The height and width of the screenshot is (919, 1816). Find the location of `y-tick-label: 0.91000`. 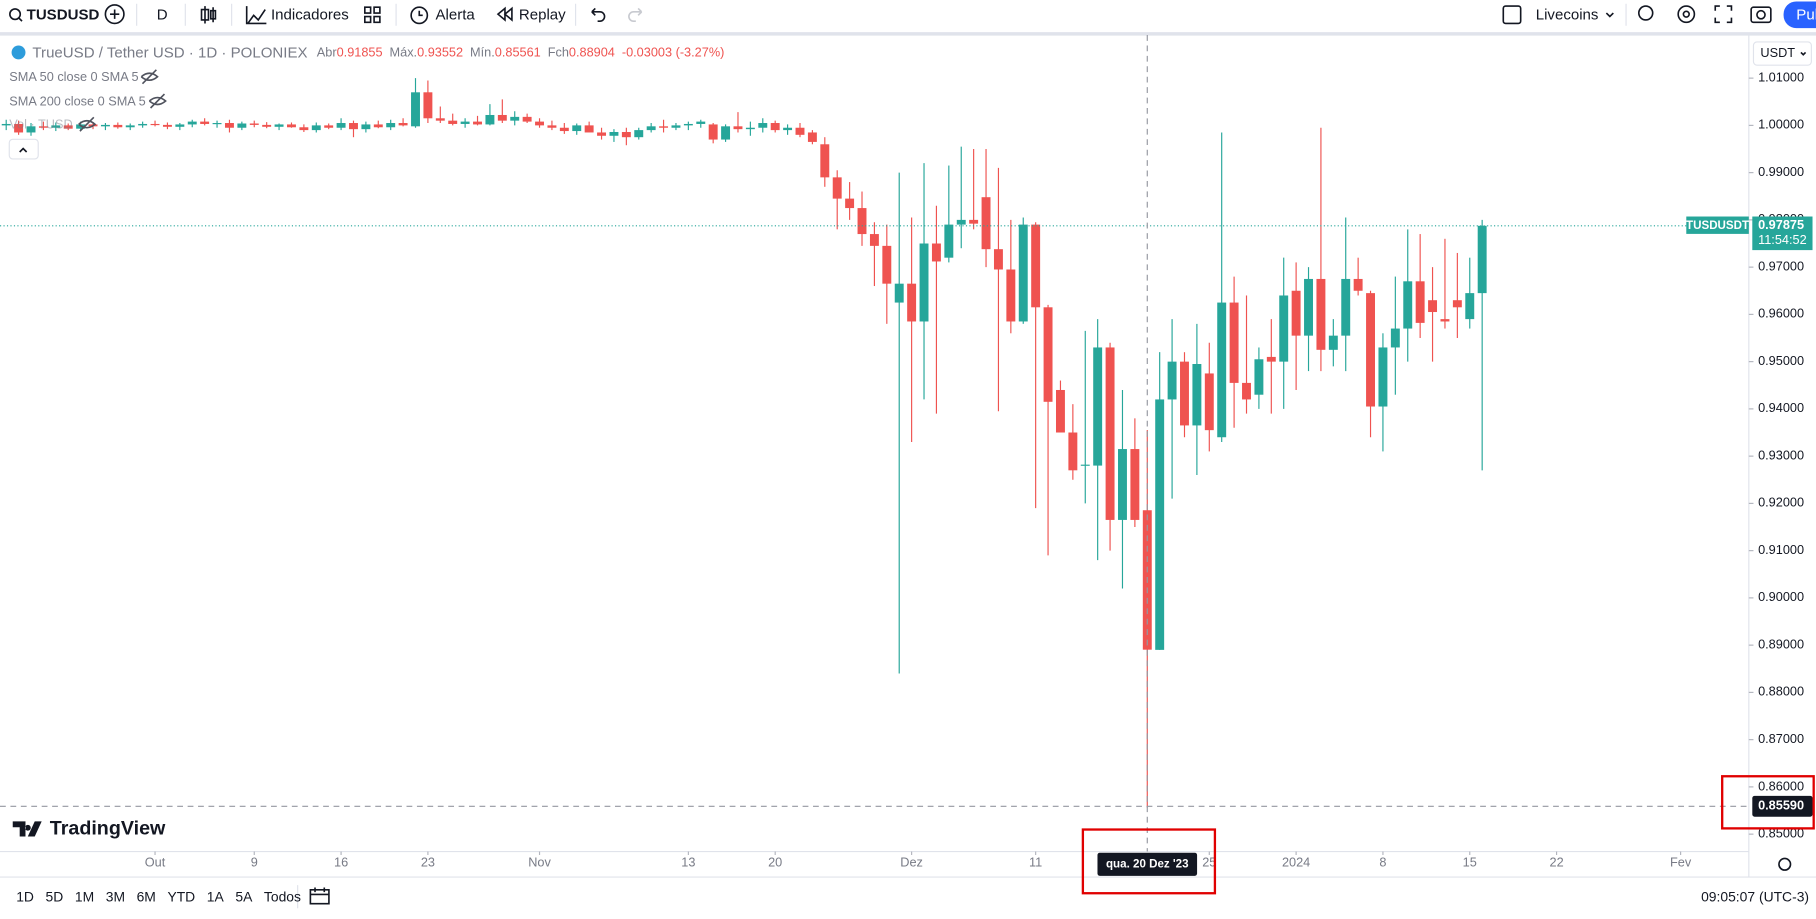

y-tick-label: 0.91000 is located at coordinates (1781, 549).